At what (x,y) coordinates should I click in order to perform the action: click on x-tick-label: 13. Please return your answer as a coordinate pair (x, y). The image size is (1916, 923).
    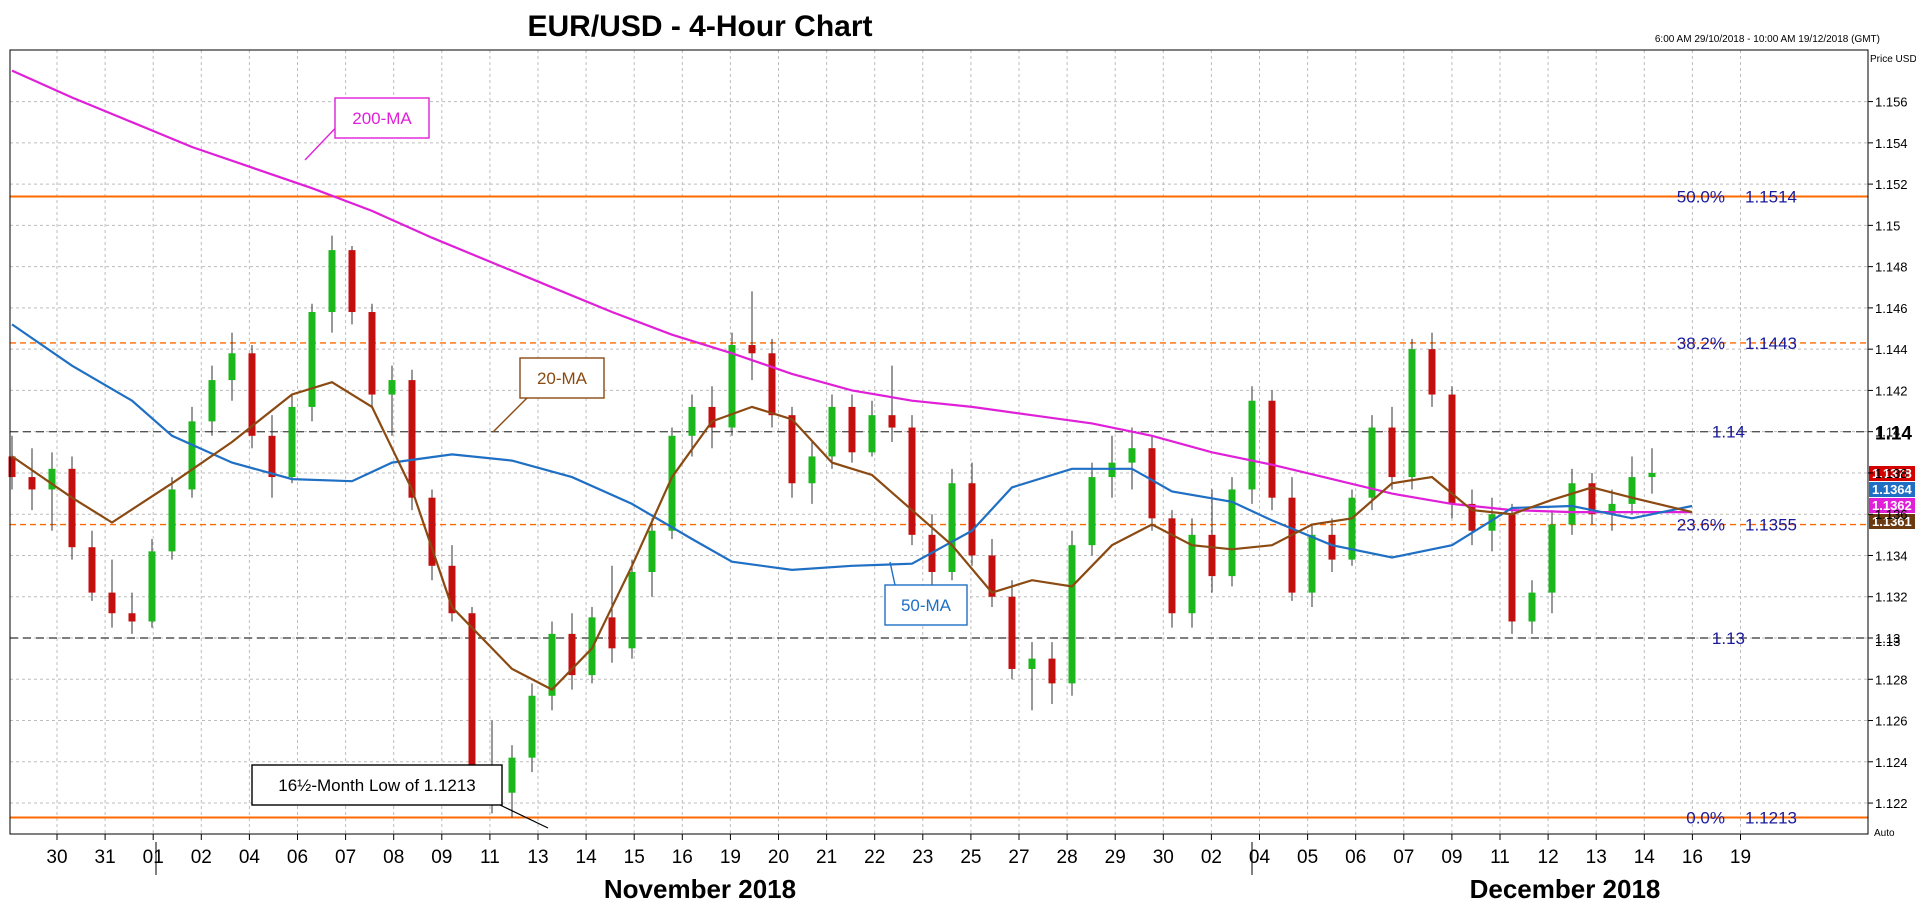
    Looking at the image, I should click on (537, 857).